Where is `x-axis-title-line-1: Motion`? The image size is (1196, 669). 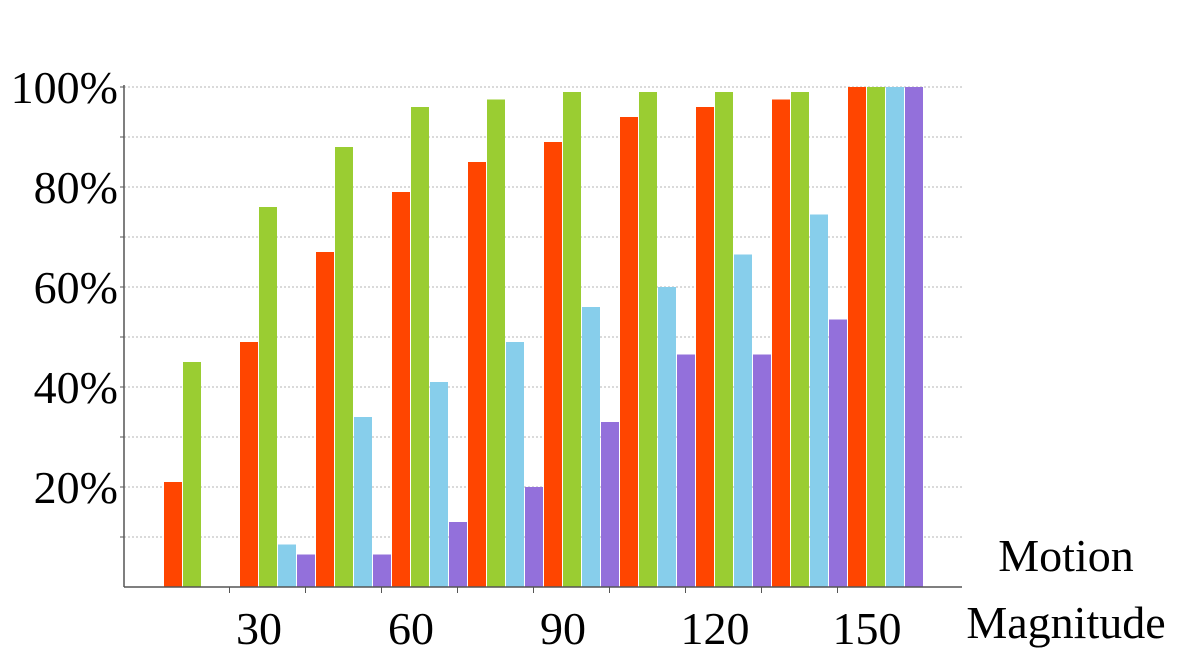
x-axis-title-line-1: Motion is located at coordinates (1065, 555).